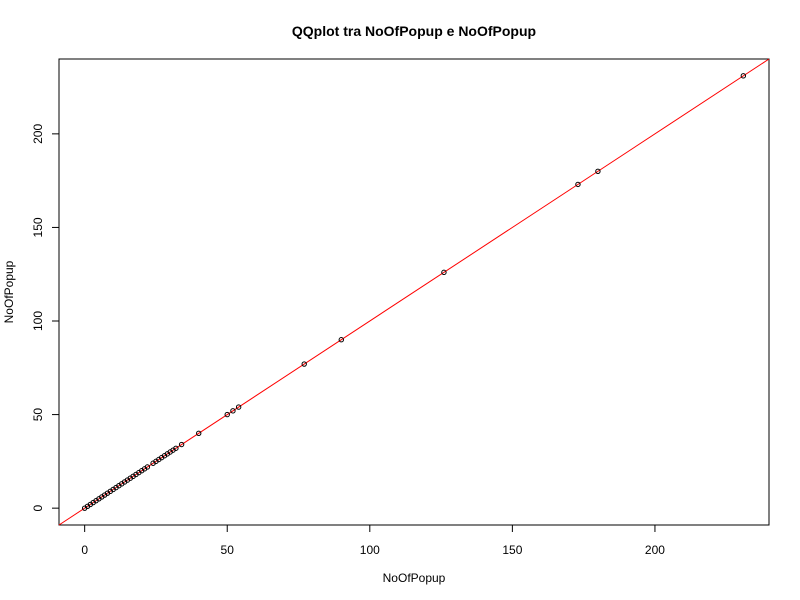  I want to click on x-tick-label: 150, so click(512, 550).